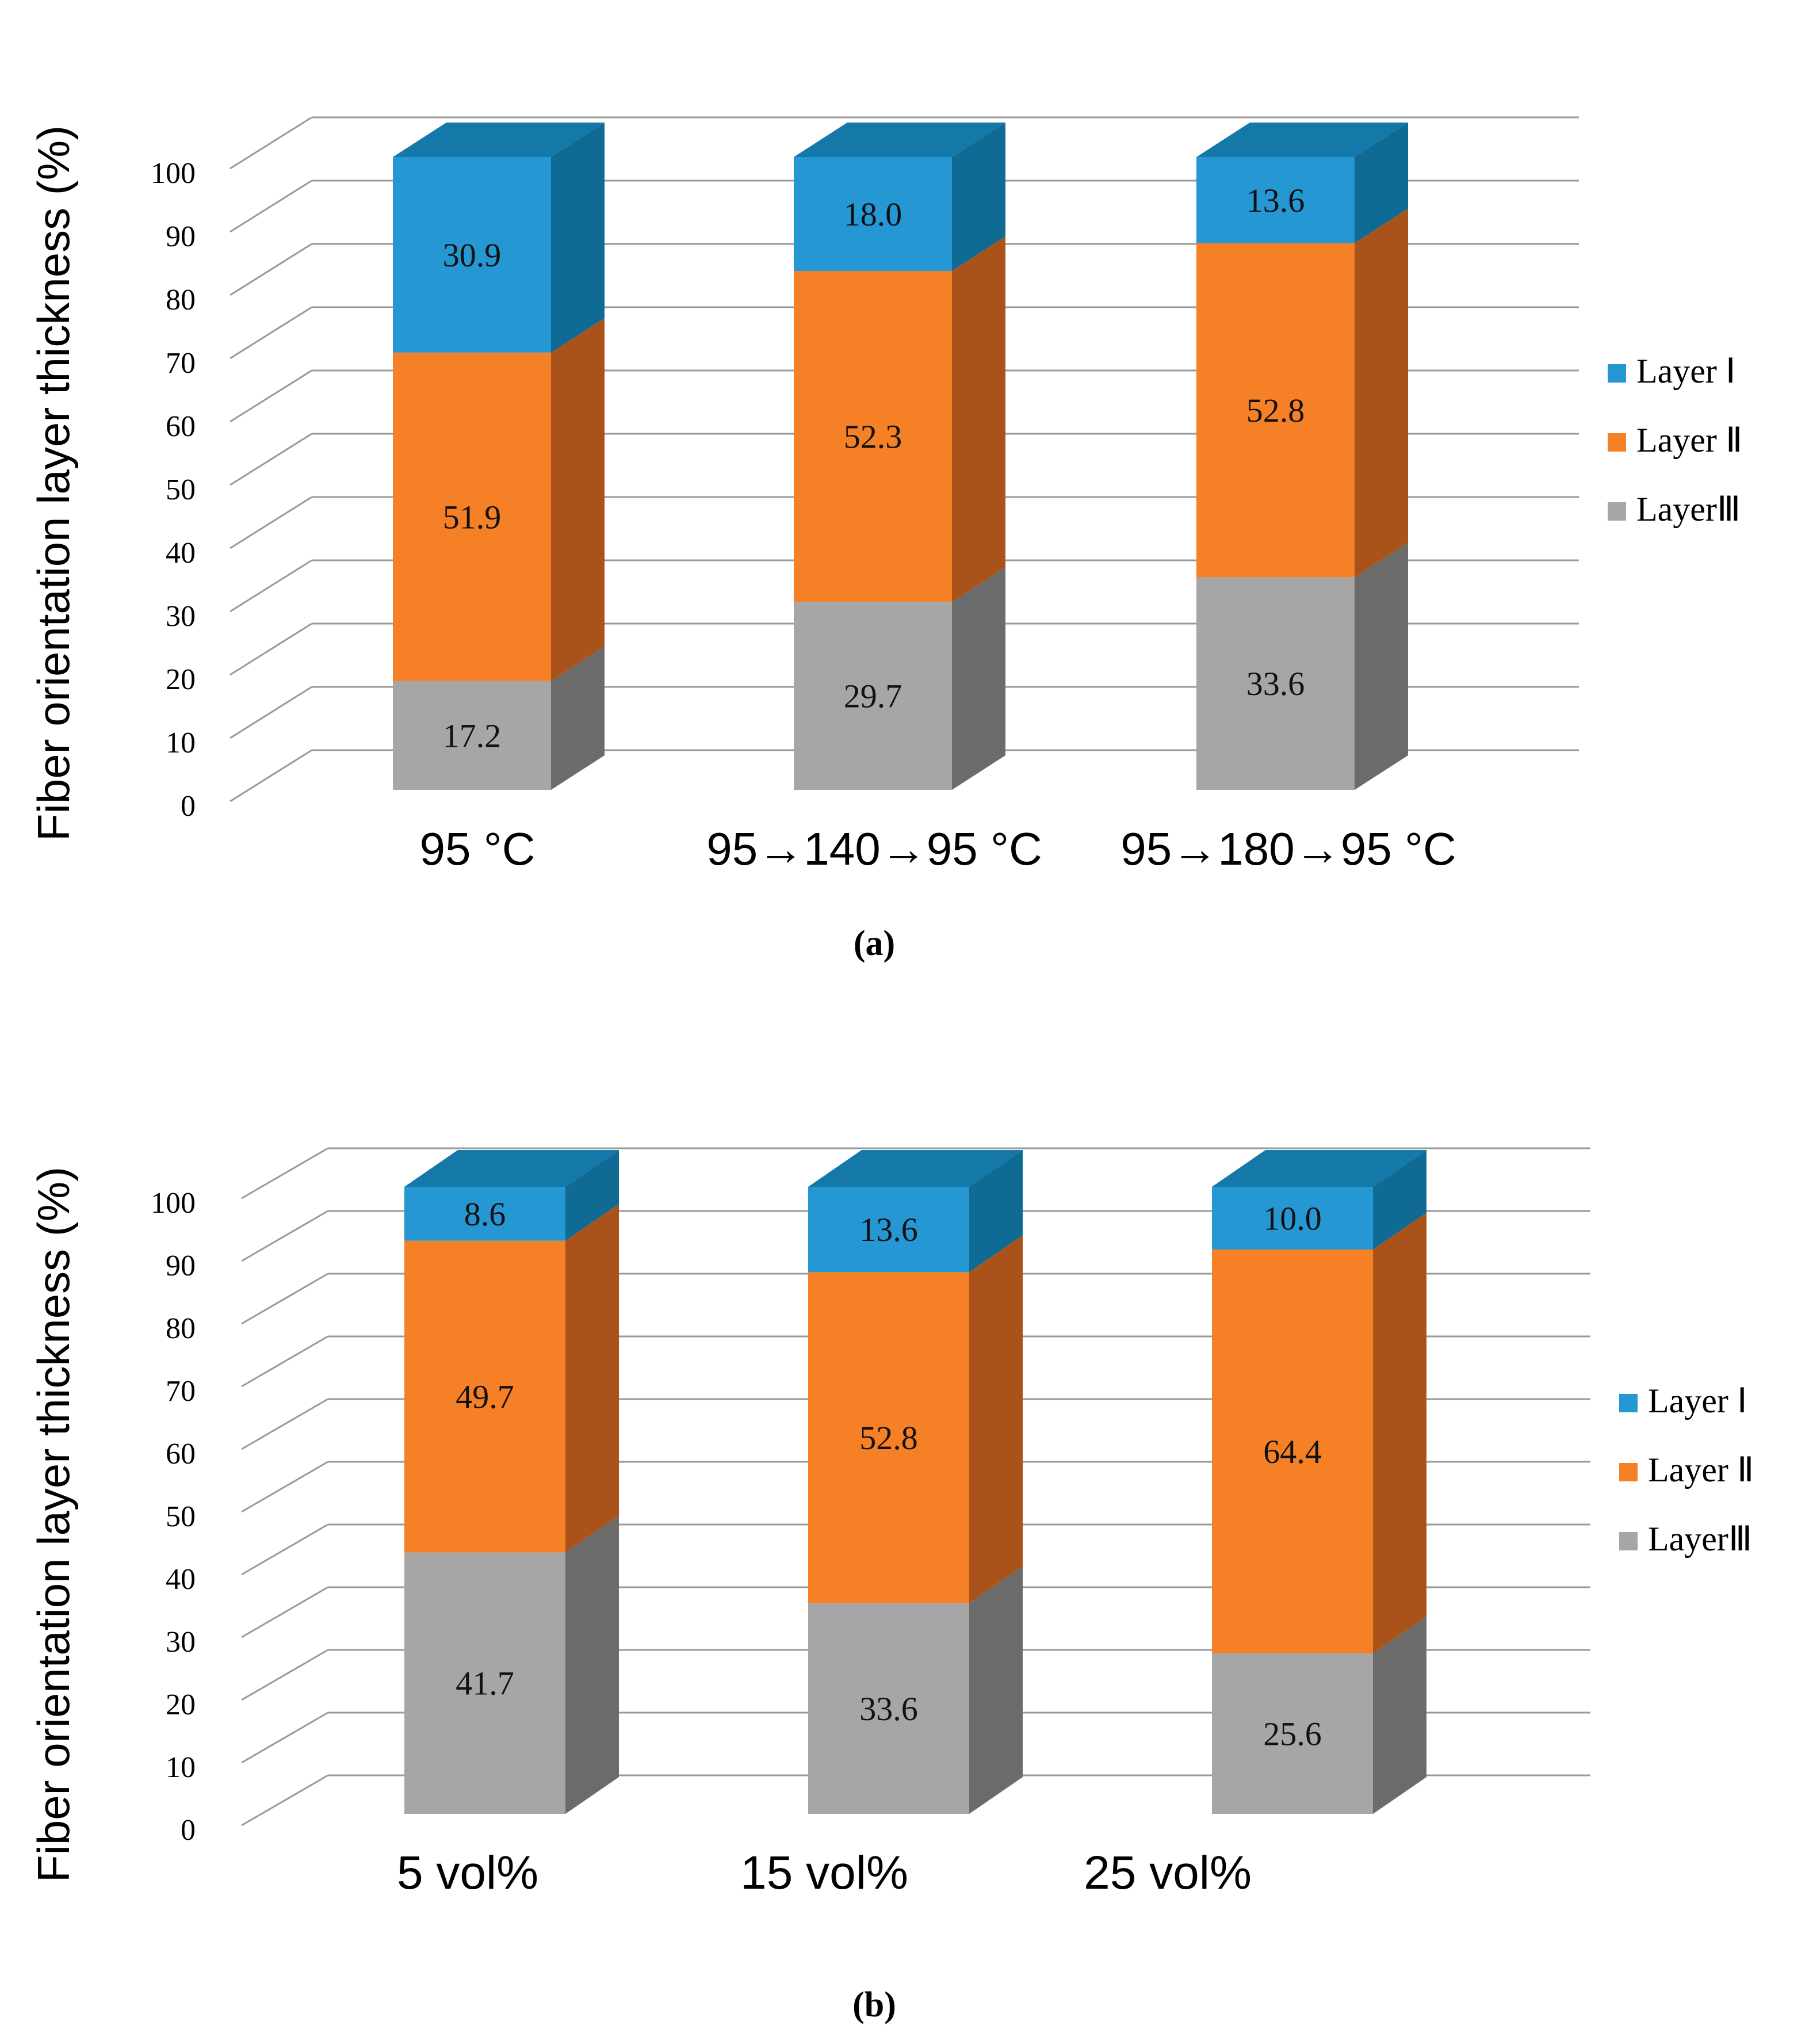 The image size is (1809, 2044). I want to click on bar-stack-3: 25.6 64.4 10.0, so click(1319, 1482).